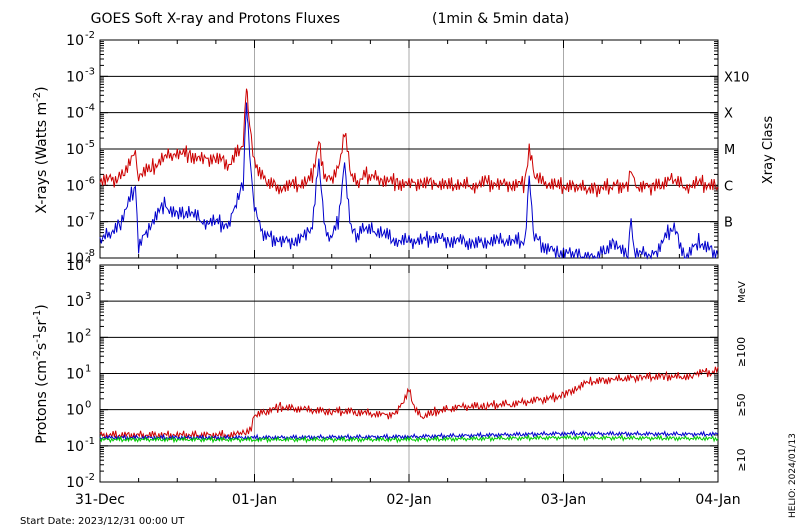  Describe the element at coordinates (254, 500) in the screenshot. I see `x-tick-label: 01-Jan` at that location.